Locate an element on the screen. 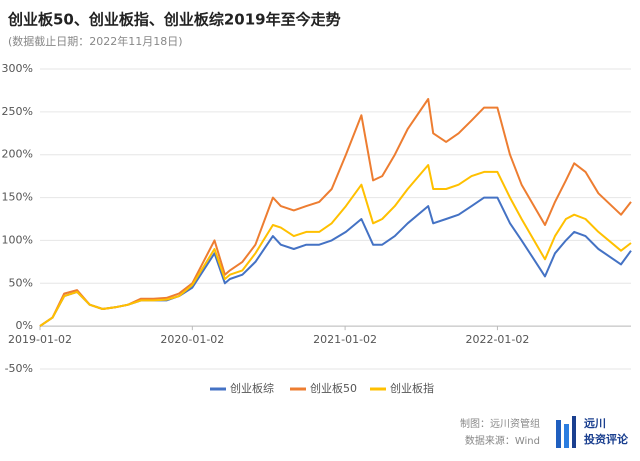  y-tick-label: -50% is located at coordinates (19, 368).